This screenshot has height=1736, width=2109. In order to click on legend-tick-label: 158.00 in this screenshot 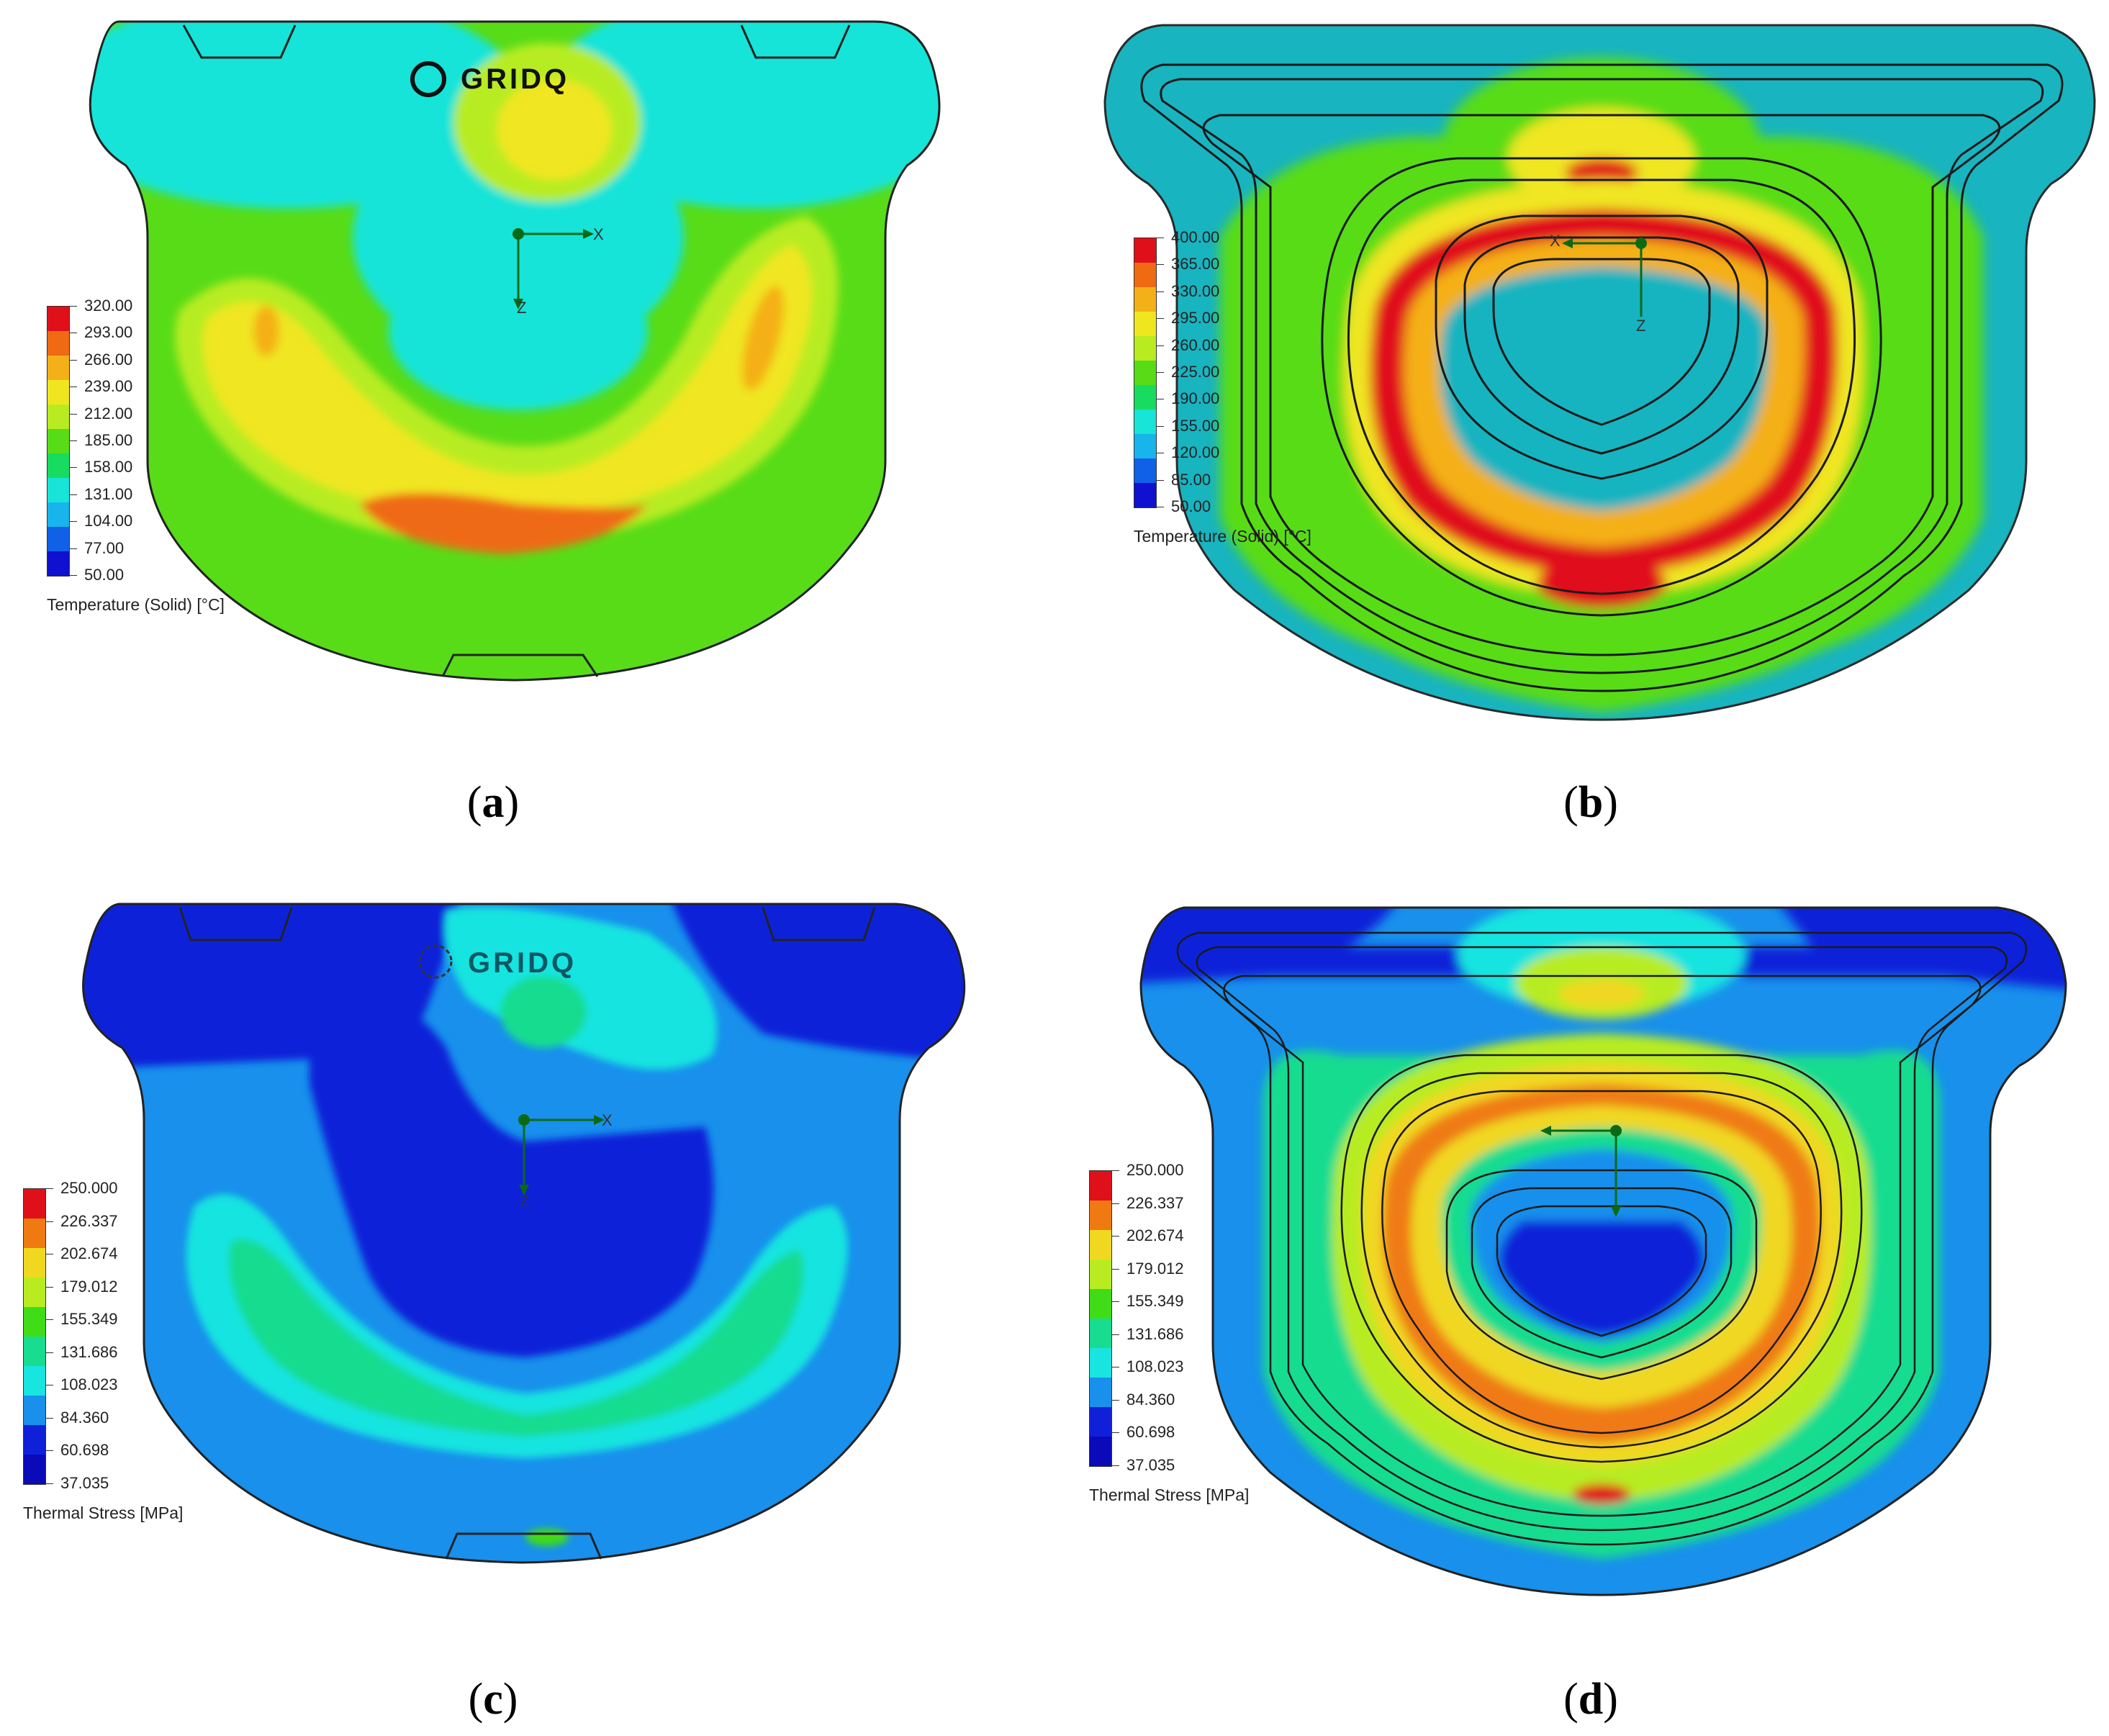, I will do `click(108, 467)`.